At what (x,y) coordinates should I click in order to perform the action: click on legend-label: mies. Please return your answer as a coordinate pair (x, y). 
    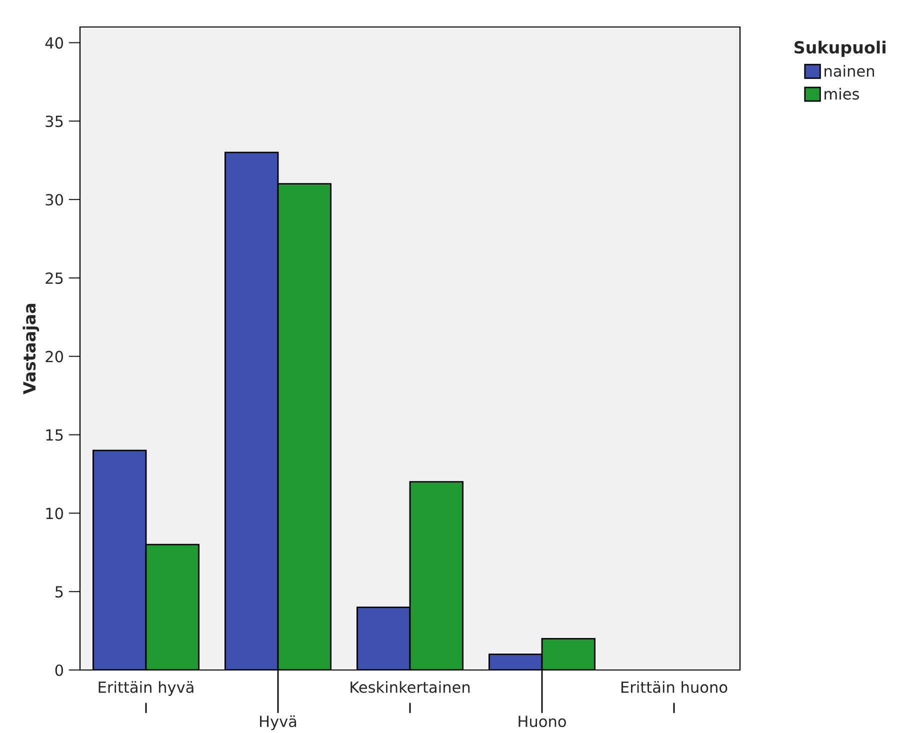
    Looking at the image, I should click on (841, 94).